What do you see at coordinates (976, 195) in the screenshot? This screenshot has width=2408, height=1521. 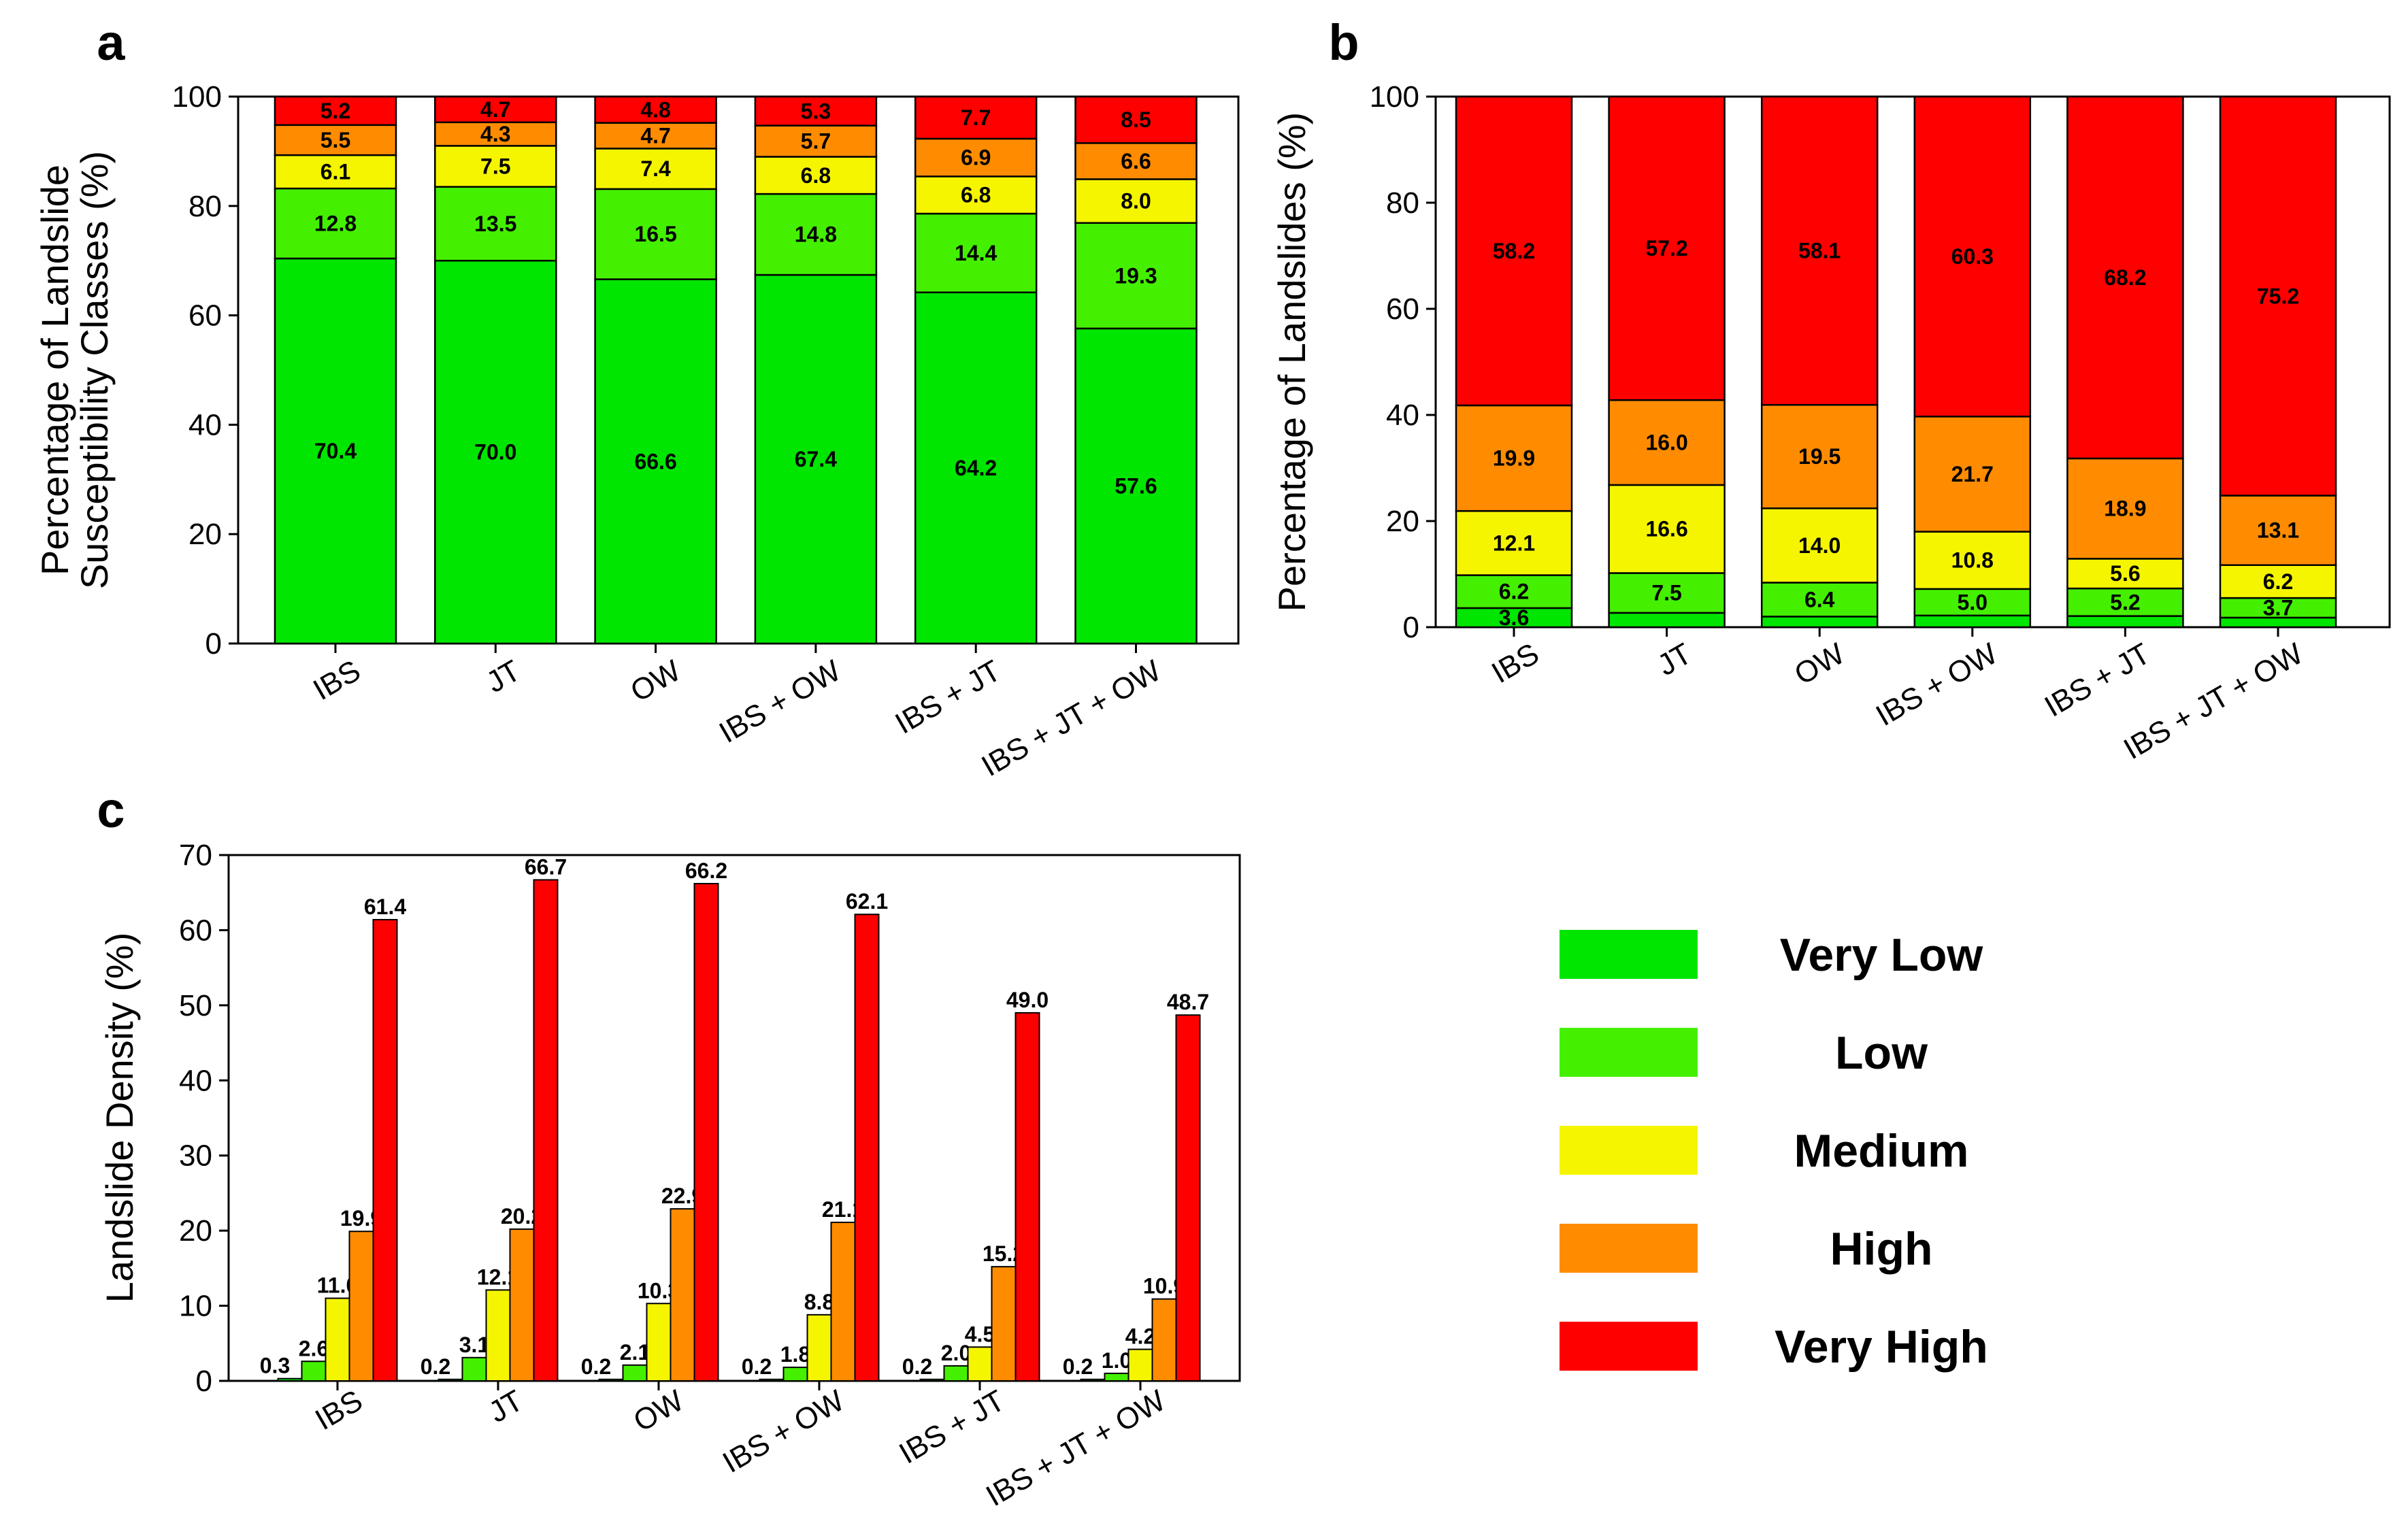 I see `data-label: 6.8` at bounding box center [976, 195].